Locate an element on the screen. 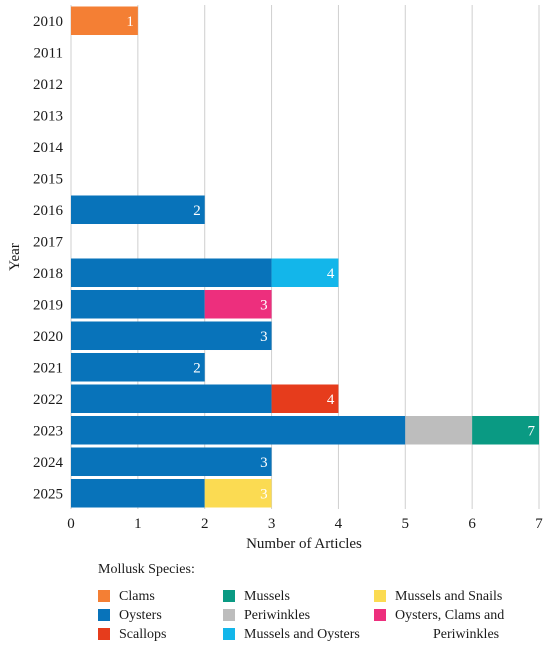 The image size is (550, 651). legend-swatch-mussels is located at coordinates (229, 596).